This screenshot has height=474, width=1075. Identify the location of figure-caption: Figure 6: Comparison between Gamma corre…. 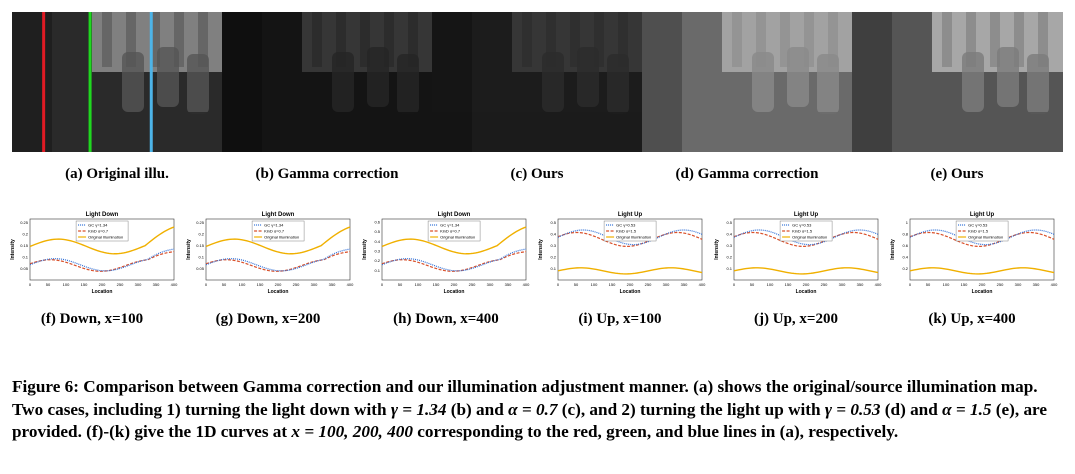
(529, 409).